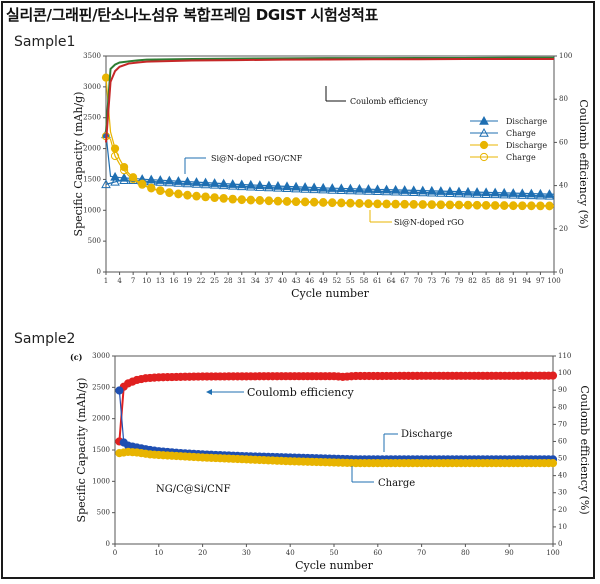 The image size is (600, 584). What do you see at coordinates (323, 281) in the screenshot?
I see `x-tick-label: 49` at bounding box center [323, 281].